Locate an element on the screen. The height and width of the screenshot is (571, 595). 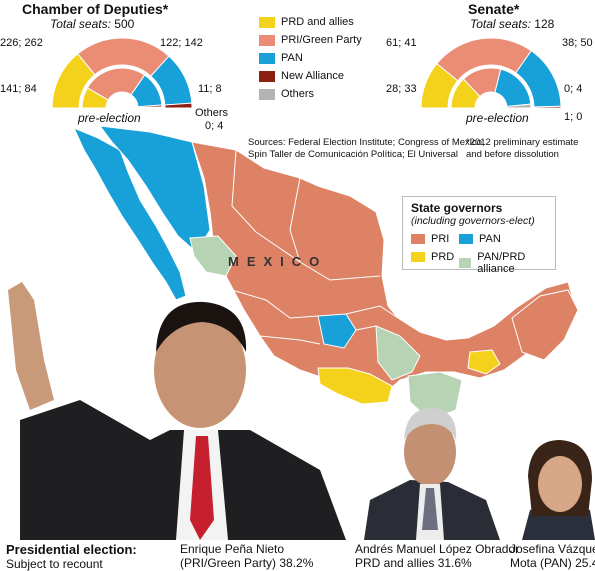
deputies-chart-ring1-pri-segment is located at coordinates (116, 84).